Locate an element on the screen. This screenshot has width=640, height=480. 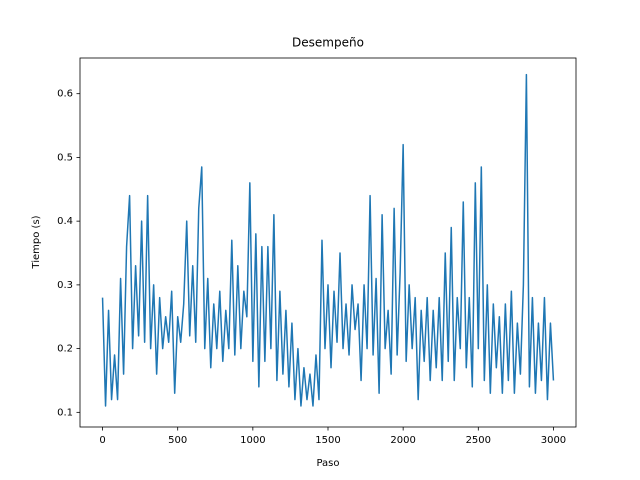
x-tick-label: 1500 is located at coordinates (327, 440).